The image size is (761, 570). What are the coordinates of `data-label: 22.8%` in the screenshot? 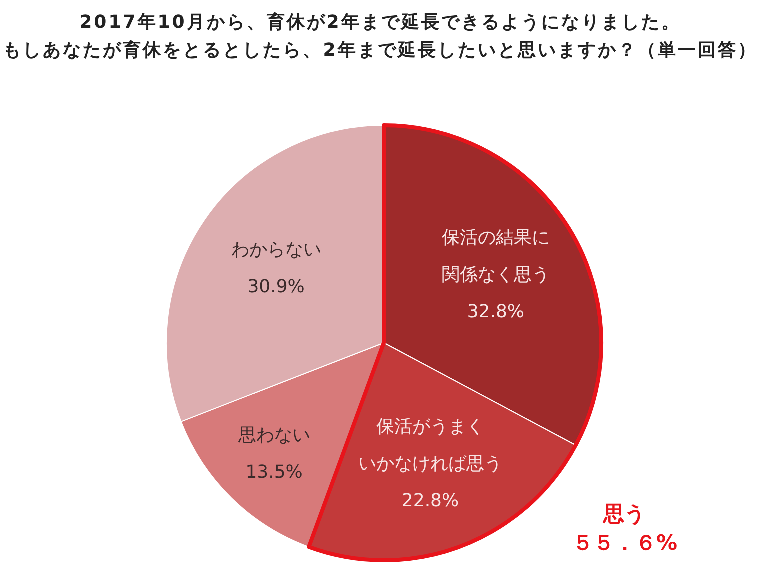 It's located at (431, 501).